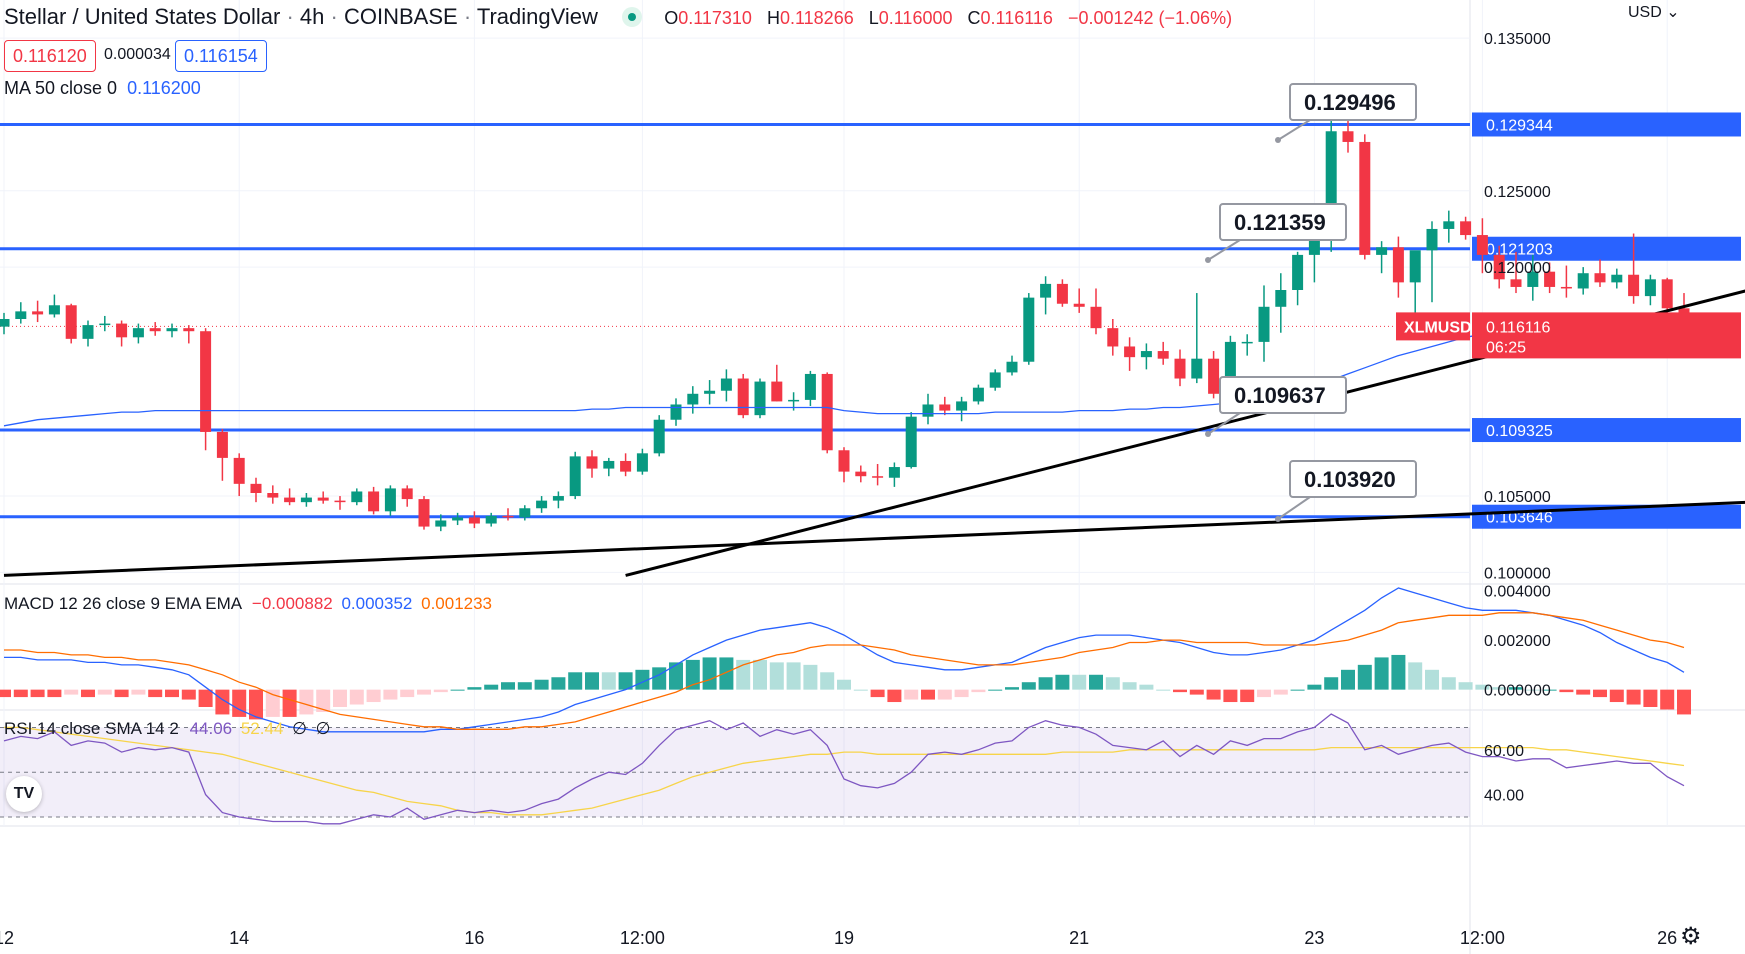 The image size is (1745, 954). What do you see at coordinates (1691, 936) in the screenshot?
I see `gear-icon: ⚙` at bounding box center [1691, 936].